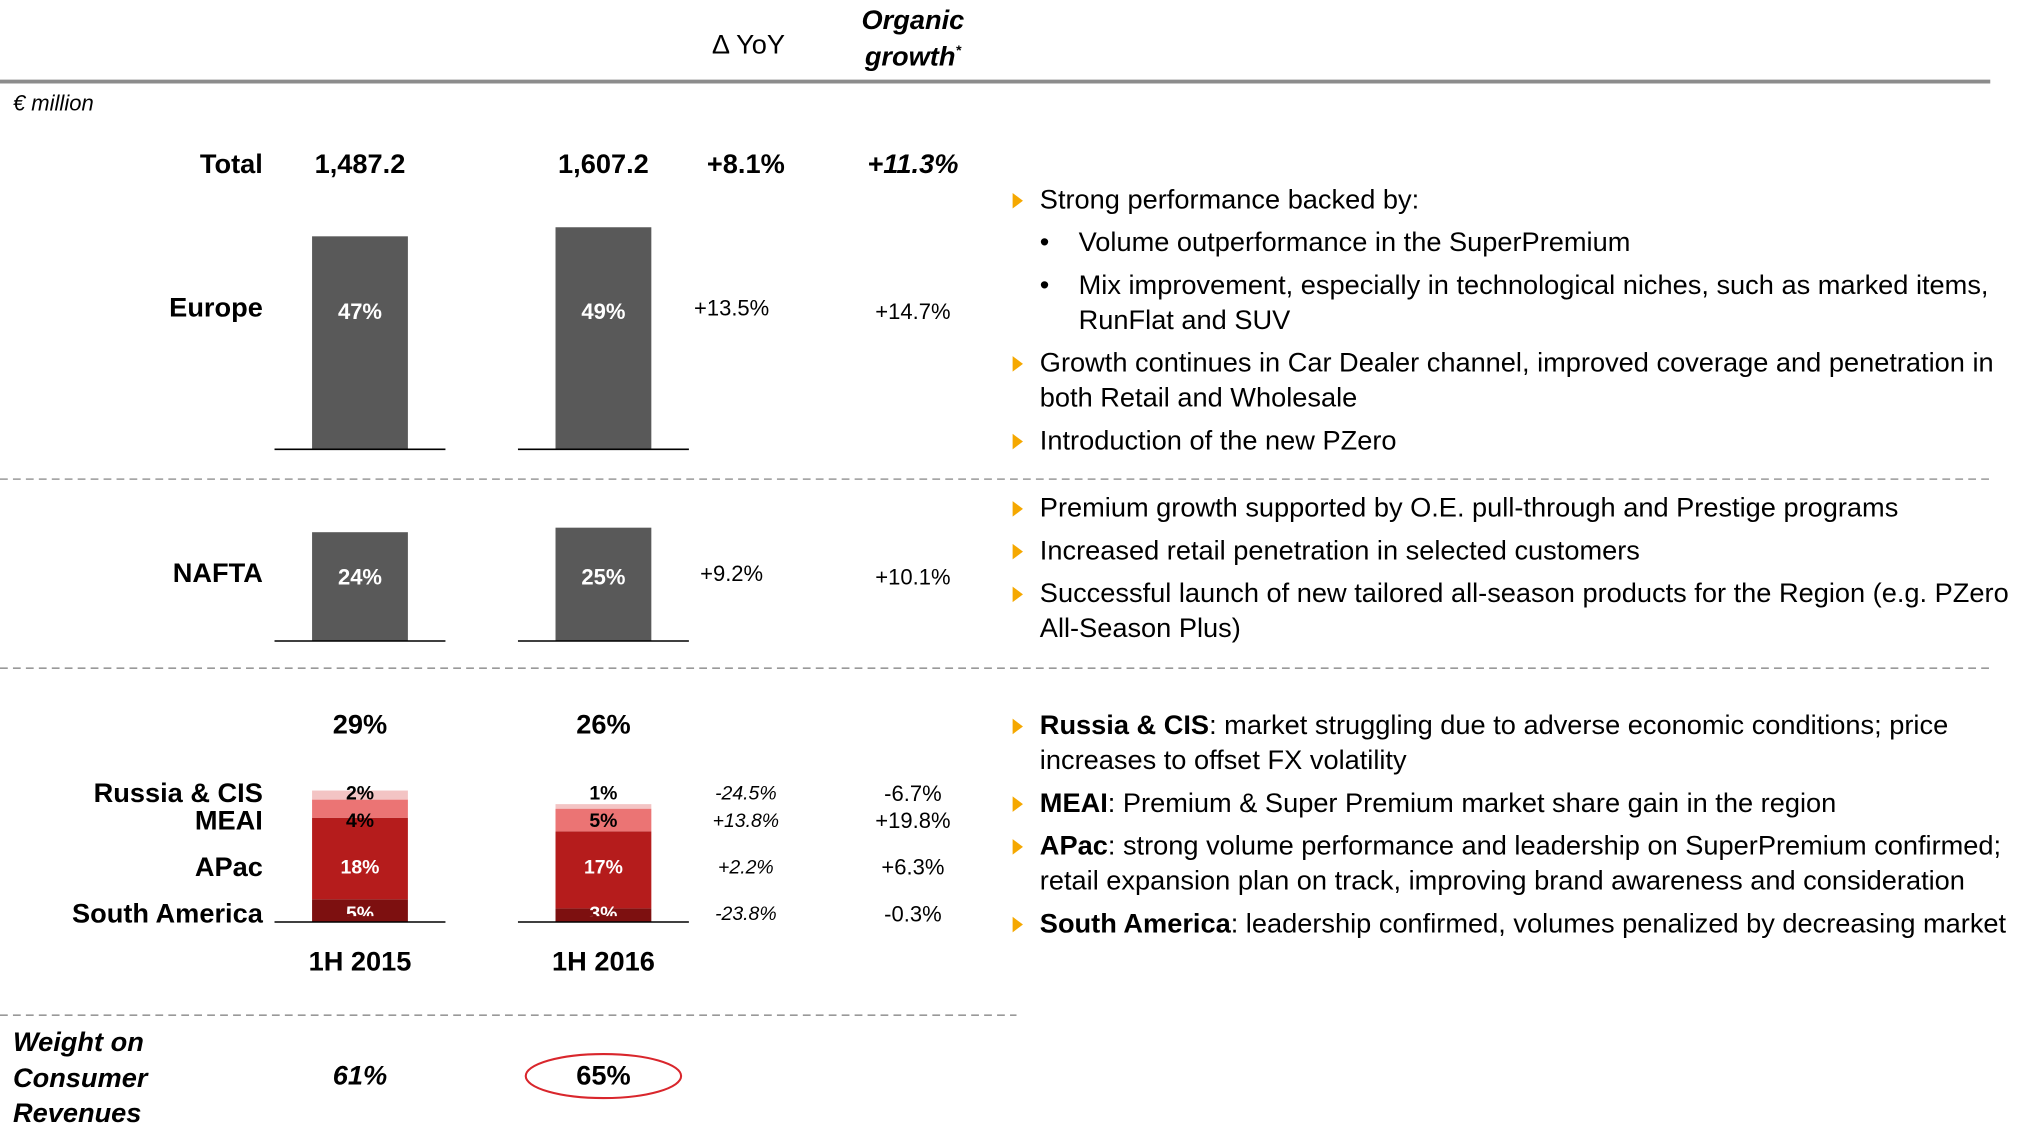 The height and width of the screenshot is (1128, 2020). Describe the element at coordinates (913, 867) in the screenshot. I see `organic-value: +6.3%` at that location.